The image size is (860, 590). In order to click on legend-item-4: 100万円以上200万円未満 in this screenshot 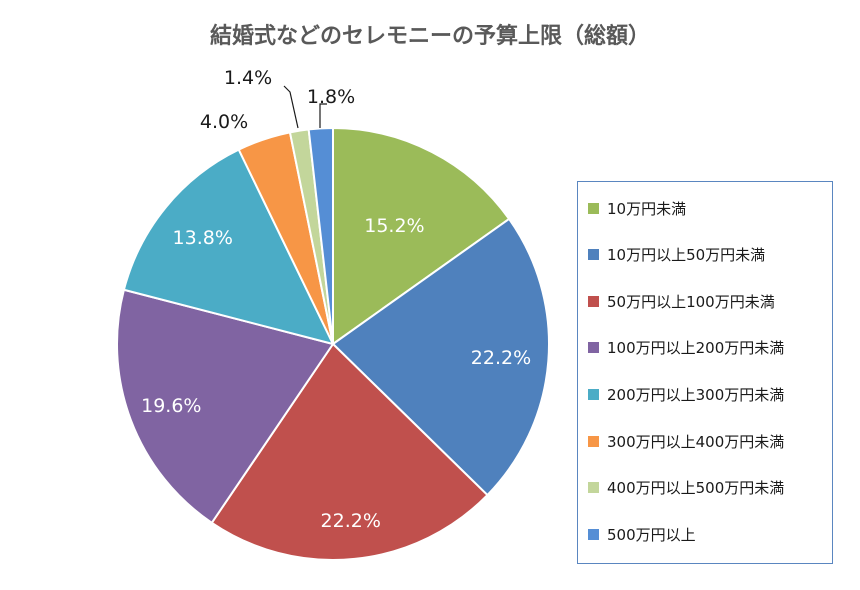, I will do `click(686, 348)`.